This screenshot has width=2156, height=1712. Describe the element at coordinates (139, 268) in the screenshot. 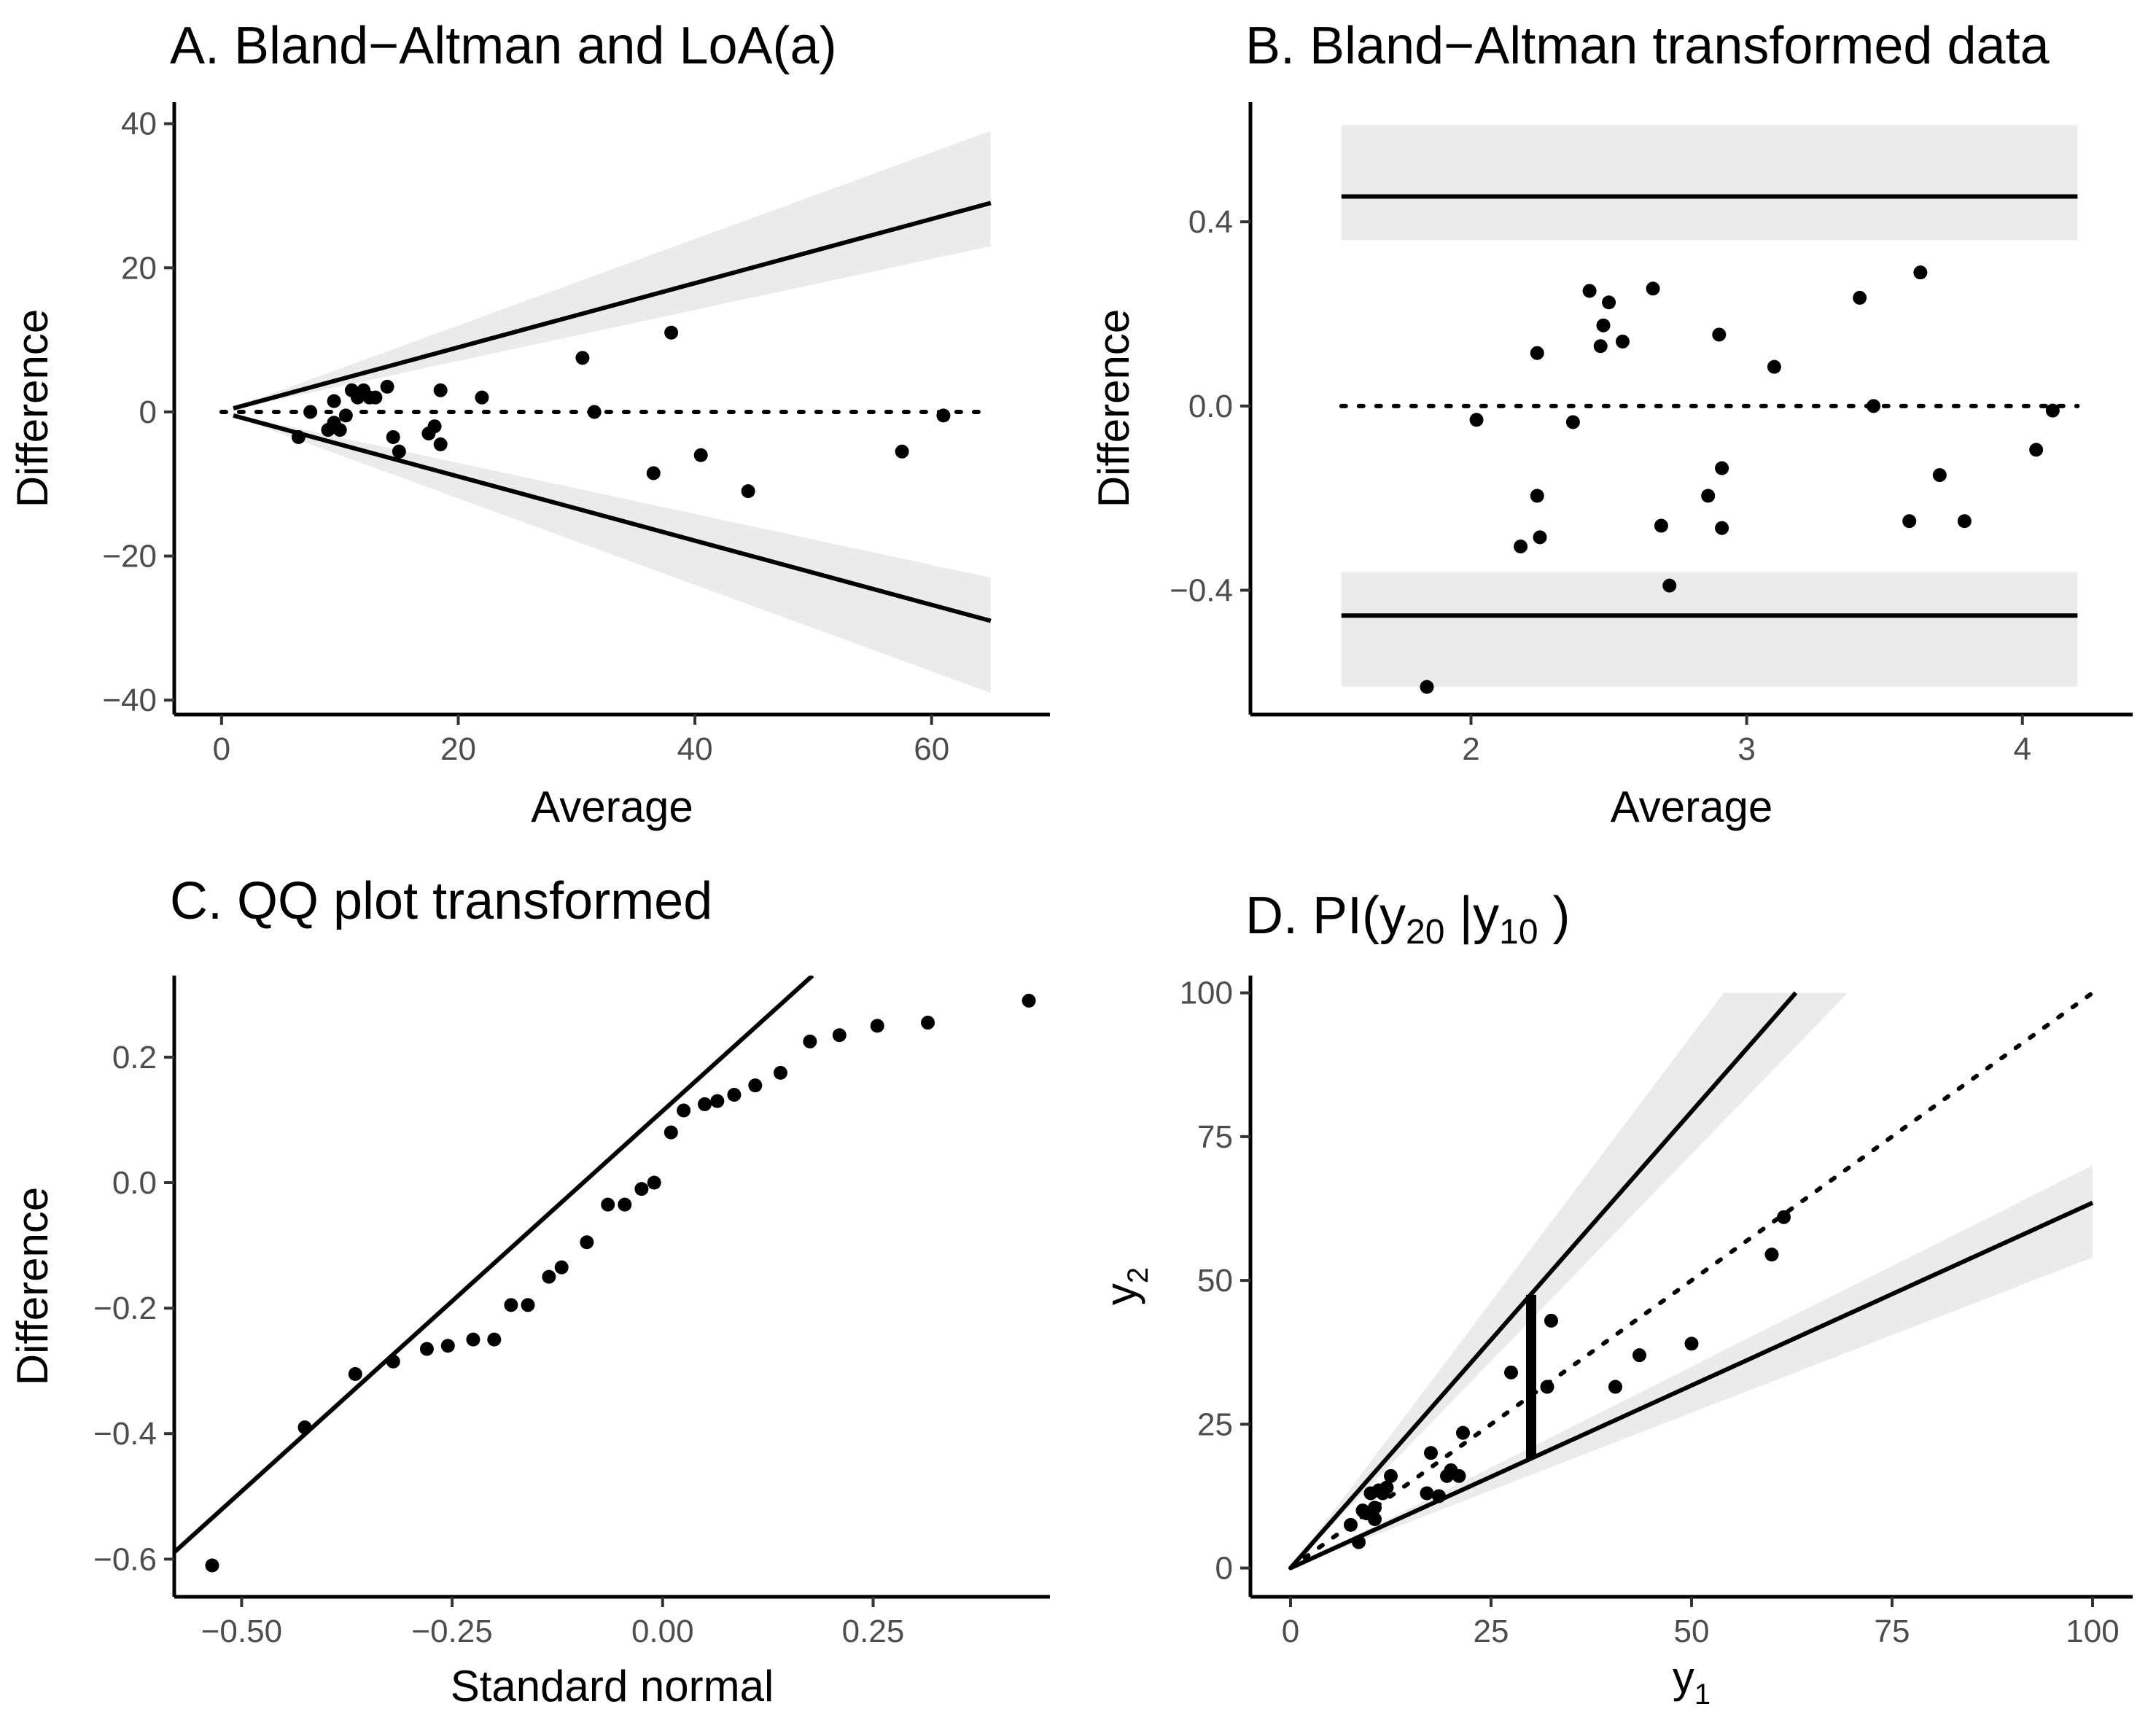

I see `y-tick-label: 20` at that location.